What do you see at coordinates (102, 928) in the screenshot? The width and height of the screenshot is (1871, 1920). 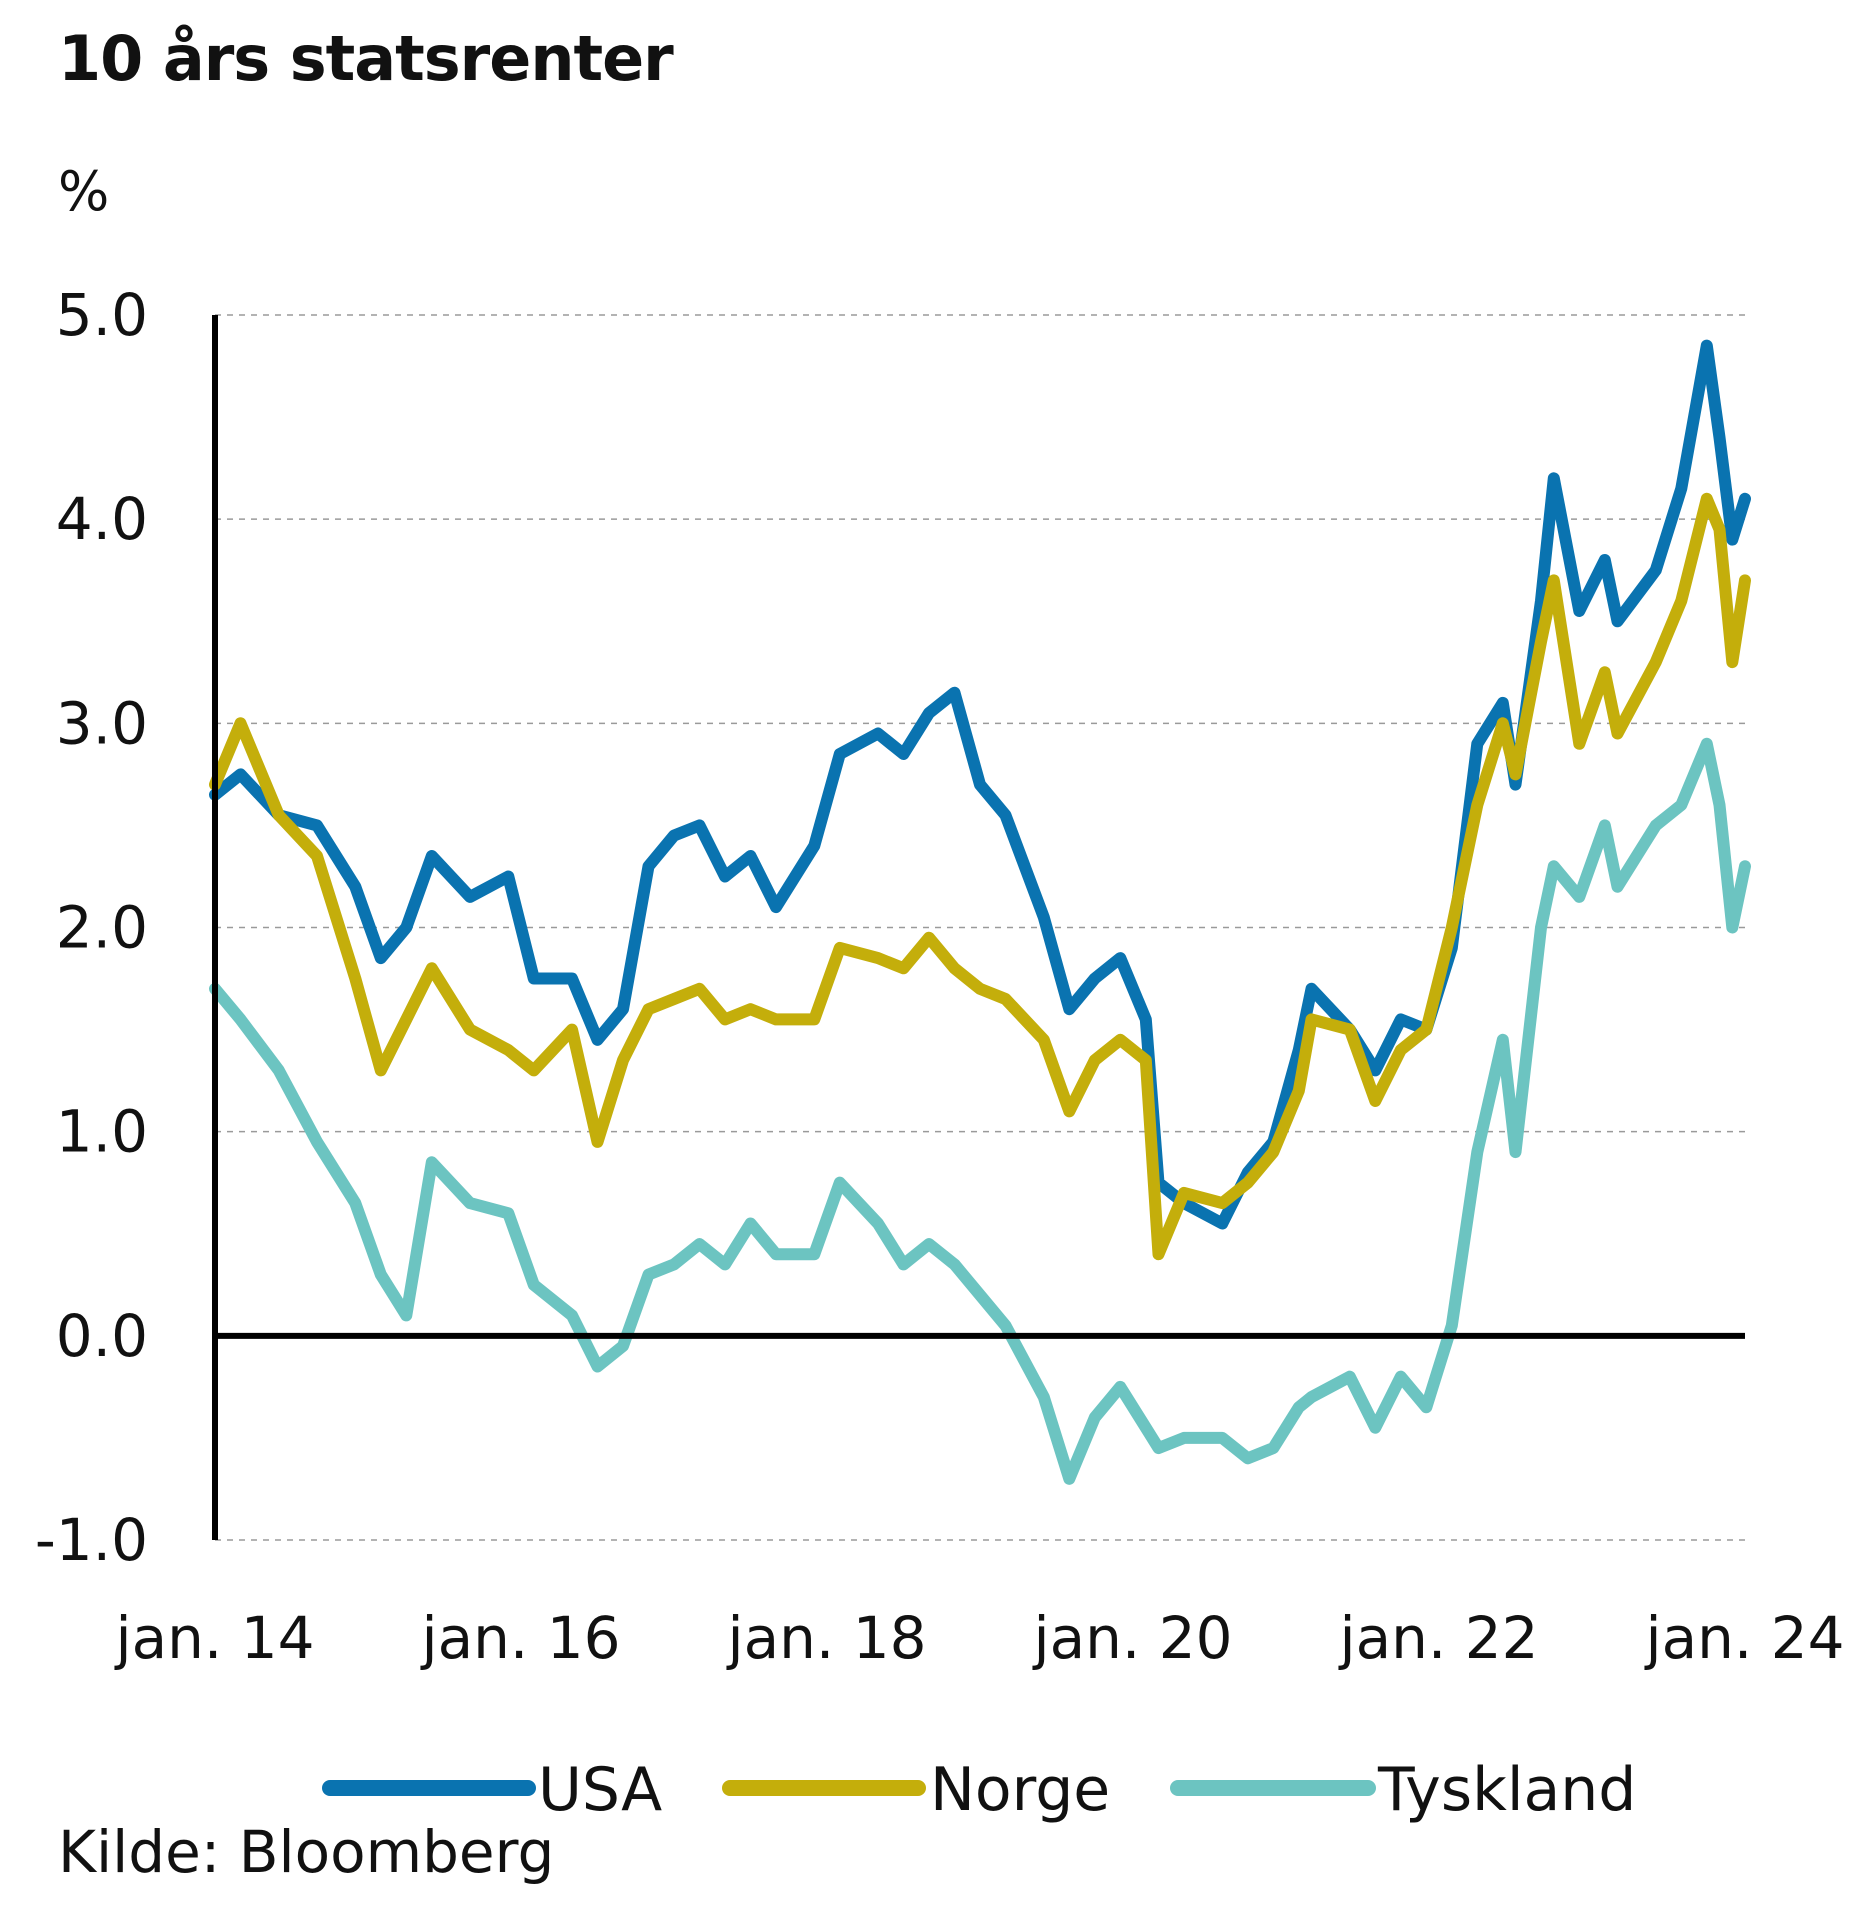 I see `y-tick-label: 2.0` at bounding box center [102, 928].